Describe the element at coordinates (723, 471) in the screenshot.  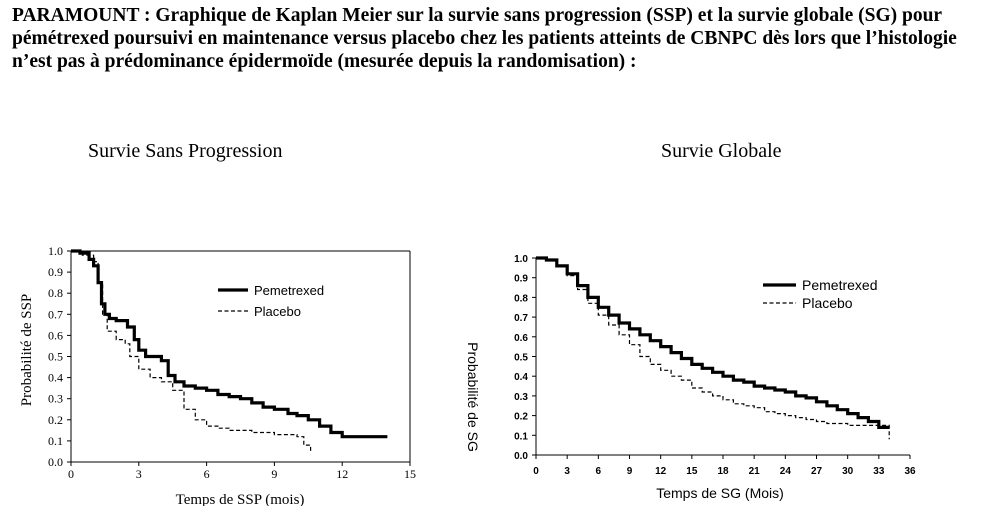
I see `x-tick-label: 18` at that location.